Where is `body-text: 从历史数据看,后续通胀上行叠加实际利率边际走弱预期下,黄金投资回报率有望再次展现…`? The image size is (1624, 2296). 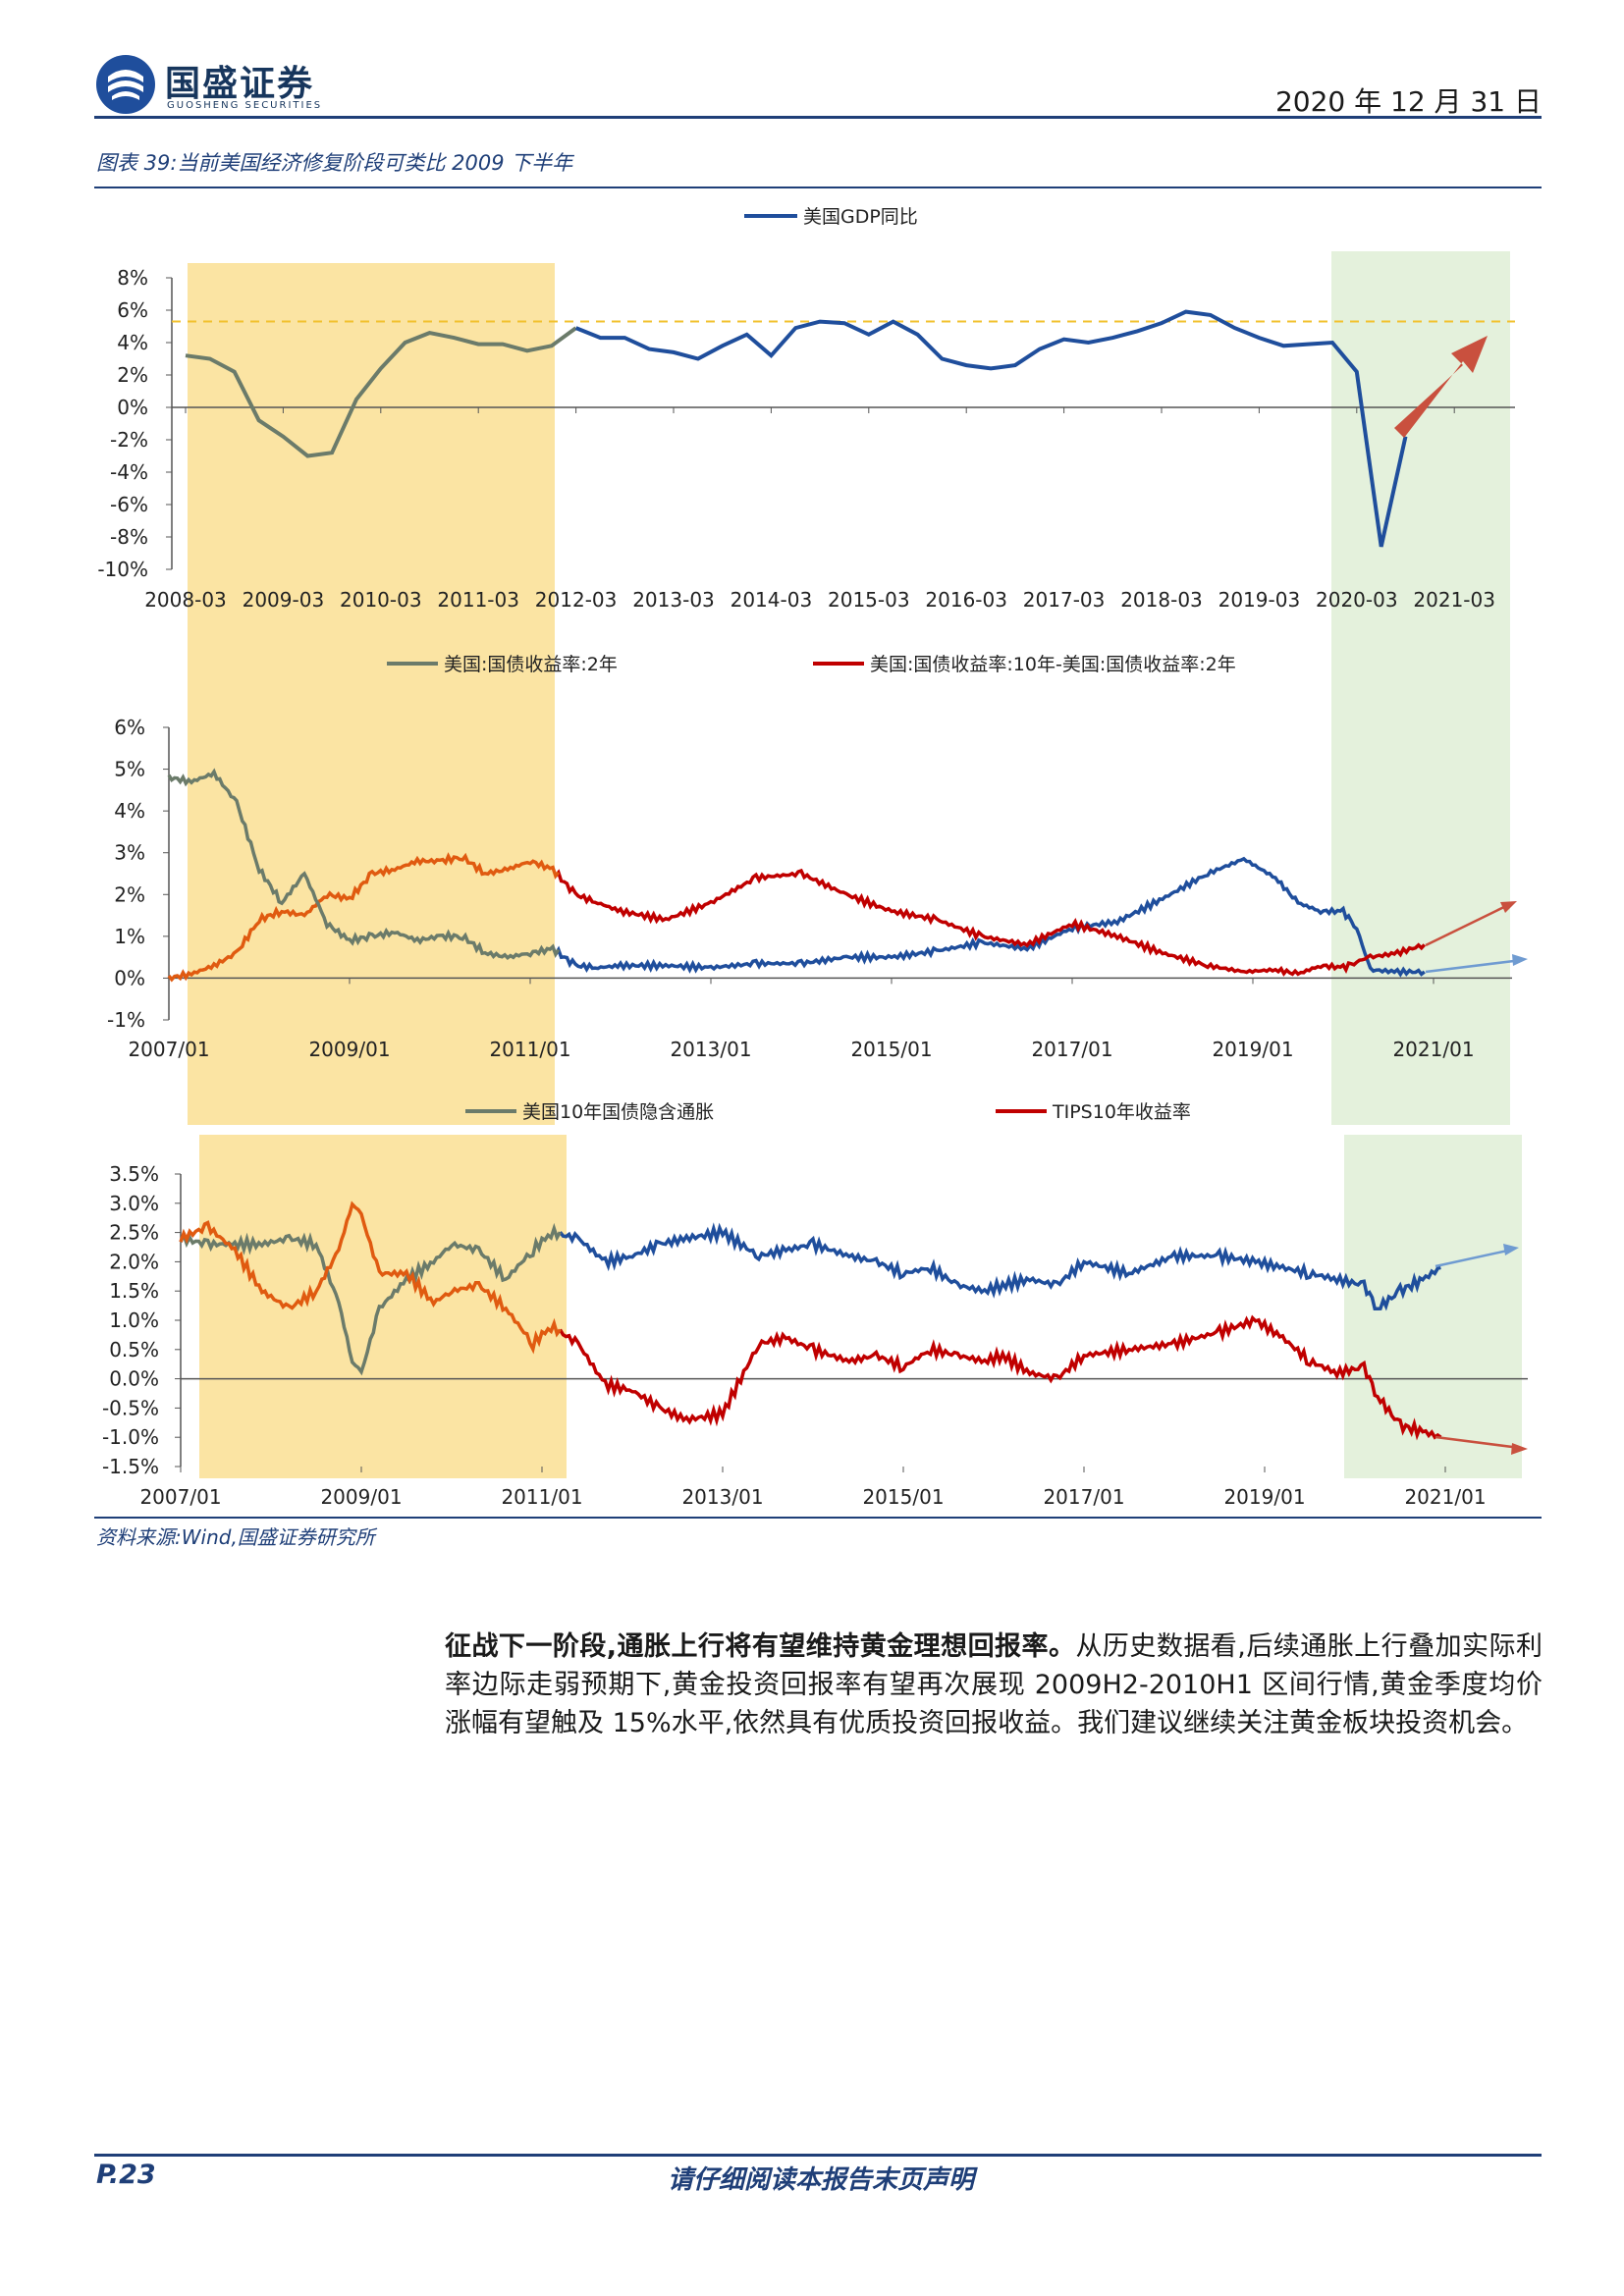
body-text: 从历史数据看,后续通胀上行叠加实际利率边际走弱预期下,黄金投资回报率有望再次展现… is located at coordinates (994, 1684).